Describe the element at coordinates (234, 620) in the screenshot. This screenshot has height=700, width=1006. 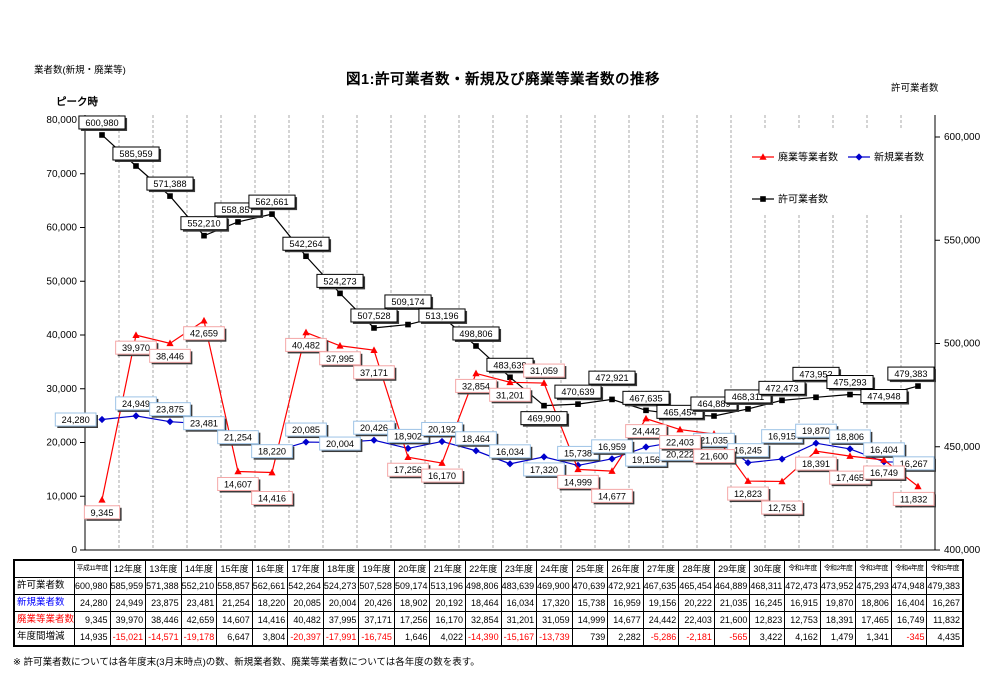
I see `value-cell: 14,607` at that location.